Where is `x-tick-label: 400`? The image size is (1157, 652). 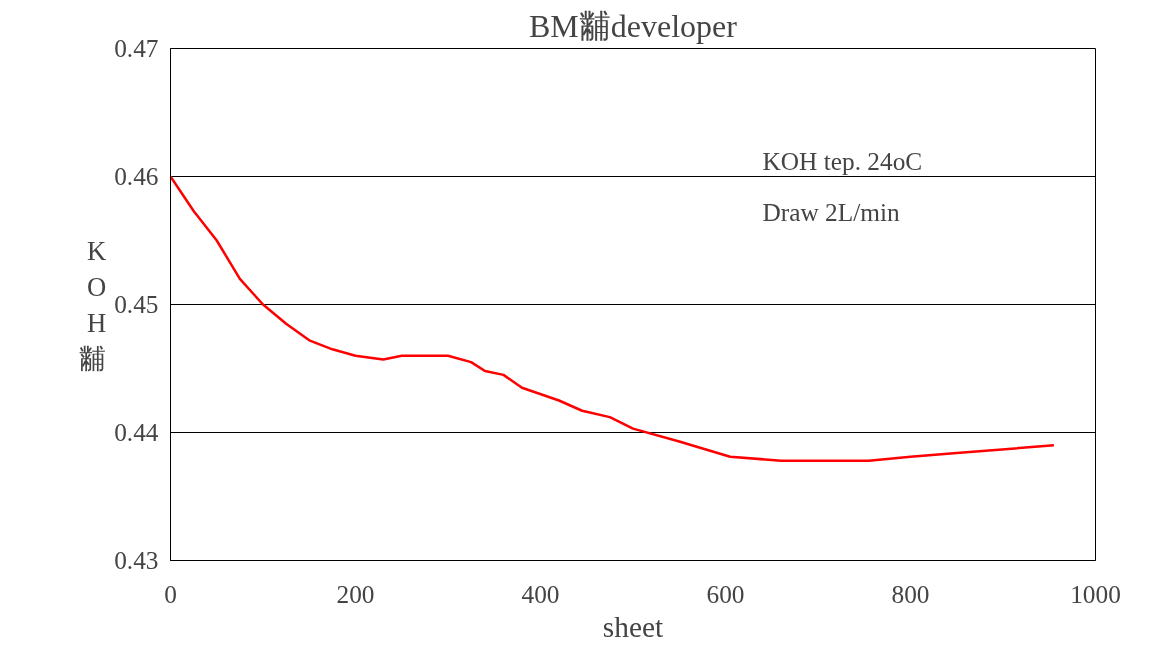 x-tick-label: 400 is located at coordinates (540, 593).